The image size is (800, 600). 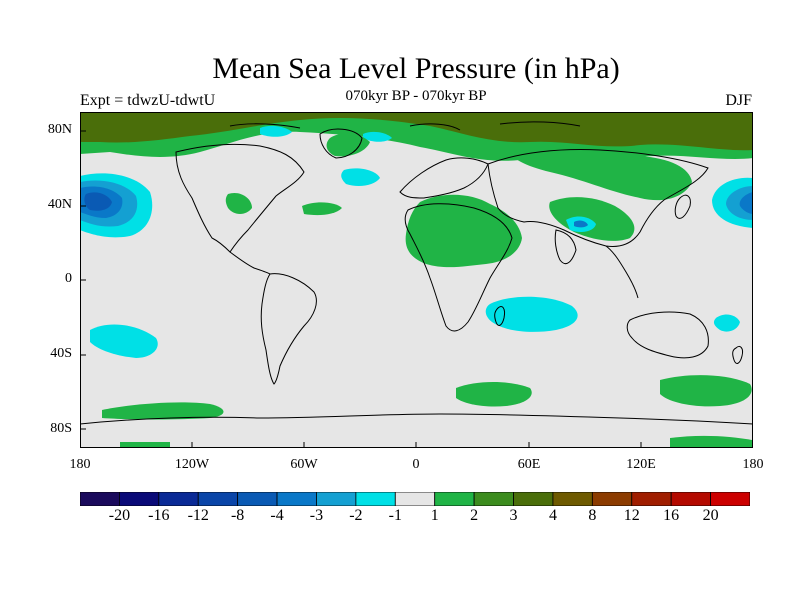 I want to click on south-indian-positive-patch, so click(x=706, y=391).